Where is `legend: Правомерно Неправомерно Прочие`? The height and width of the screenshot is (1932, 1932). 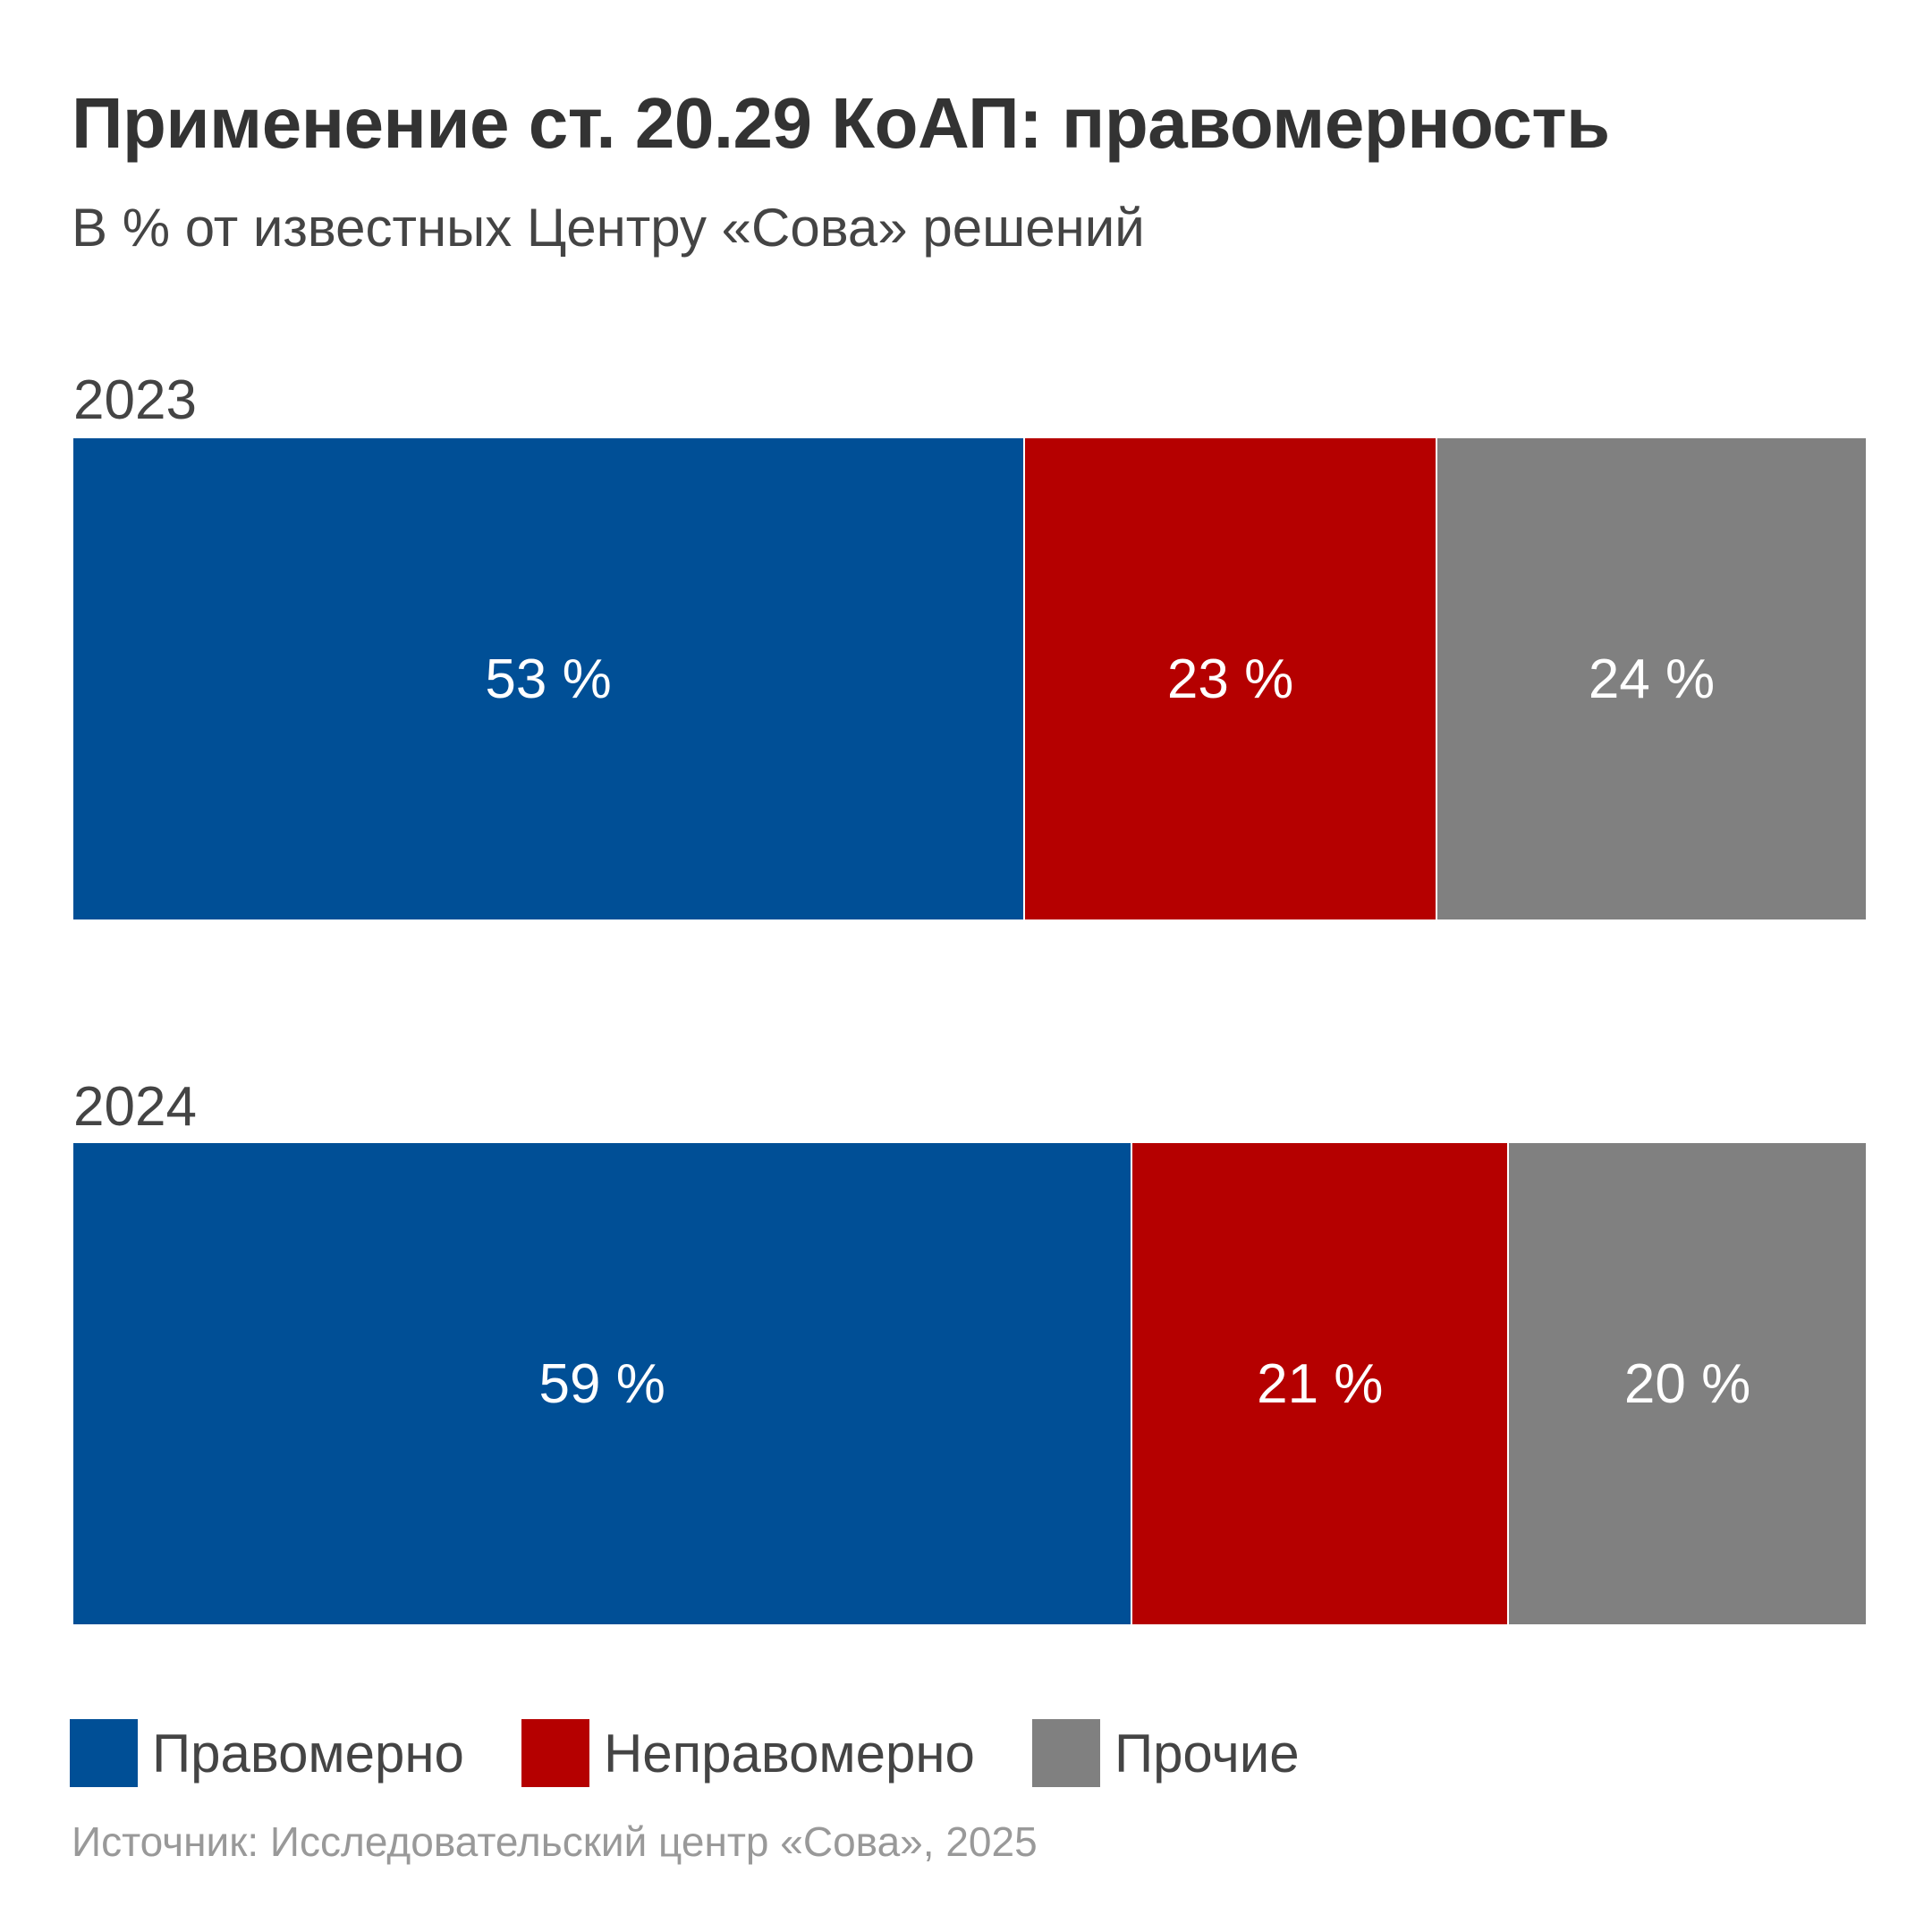 legend: Правомерно Неправомерно Прочие is located at coordinates (713, 1753).